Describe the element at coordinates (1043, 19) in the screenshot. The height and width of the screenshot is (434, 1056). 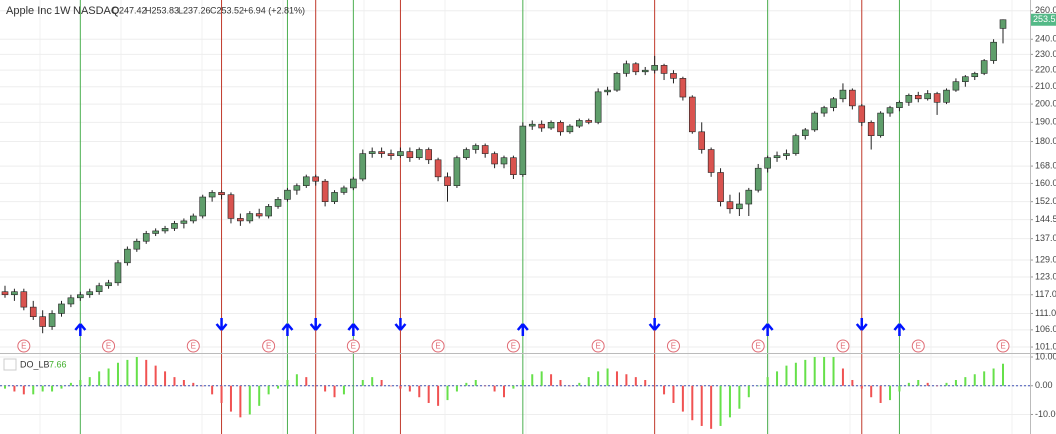
I see `last-price-box` at that location.